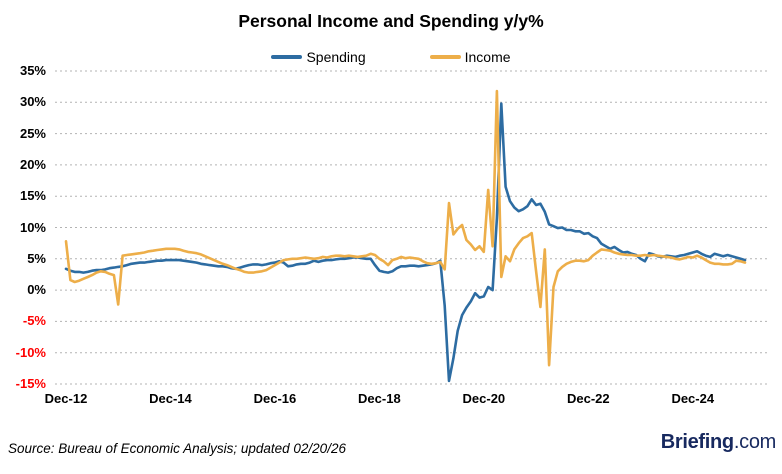  What do you see at coordinates (391, 57) in the screenshot?
I see `legend: Spending Income` at bounding box center [391, 57].